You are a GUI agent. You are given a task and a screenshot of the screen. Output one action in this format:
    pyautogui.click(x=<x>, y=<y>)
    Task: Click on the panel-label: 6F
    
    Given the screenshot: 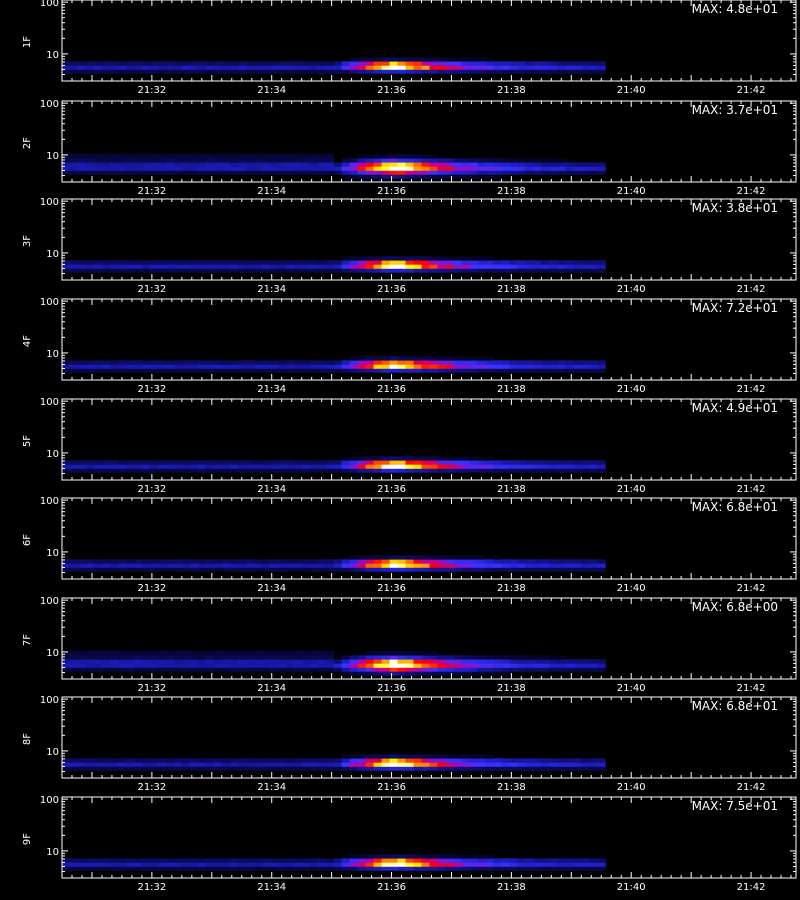 What is the action you would take?
    pyautogui.click(x=27, y=540)
    